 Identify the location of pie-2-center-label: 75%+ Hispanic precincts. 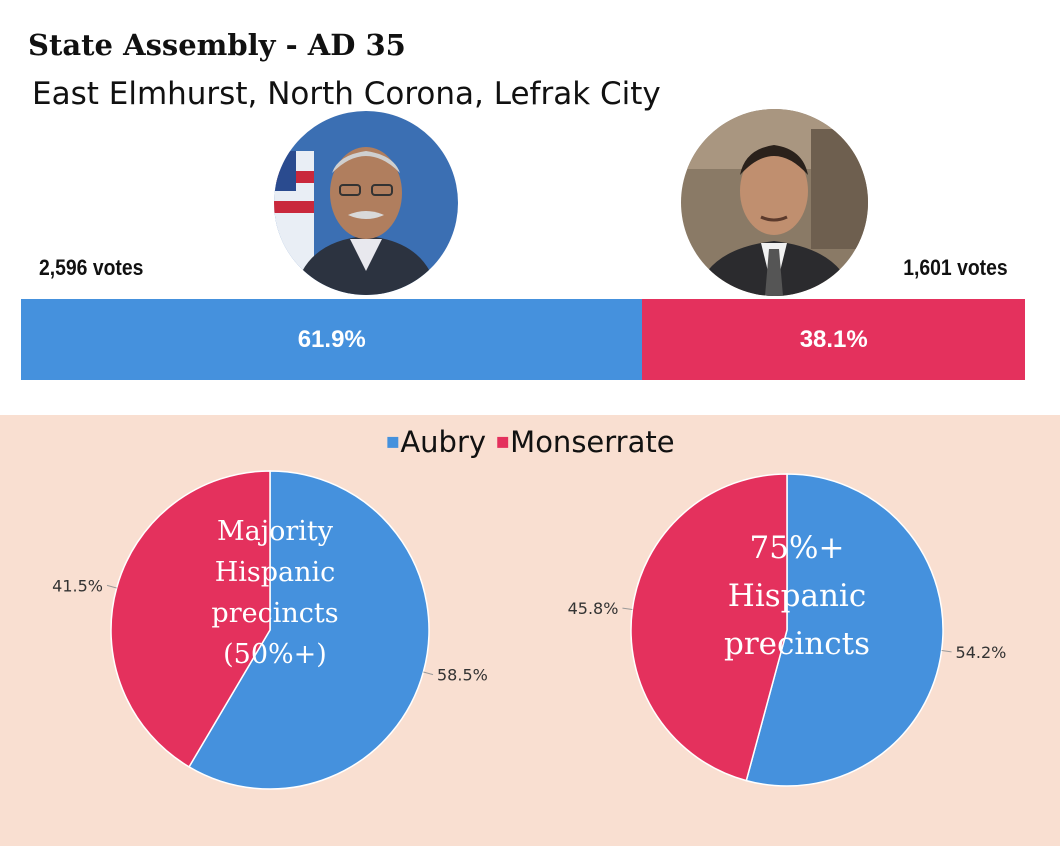
(797, 596).